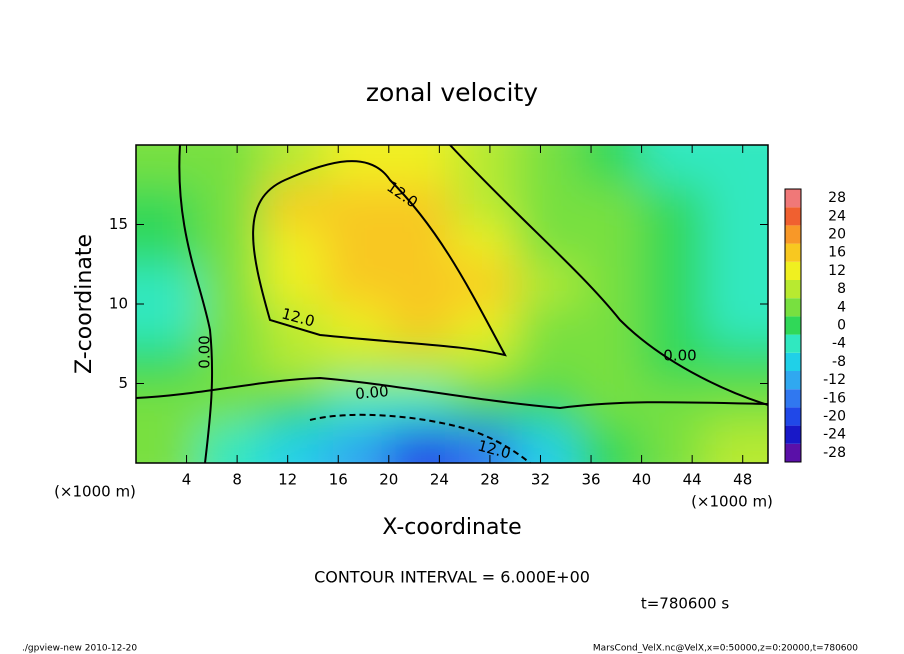 The width and height of the screenshot is (904, 654). I want to click on x-tick-label: 36, so click(590, 480).